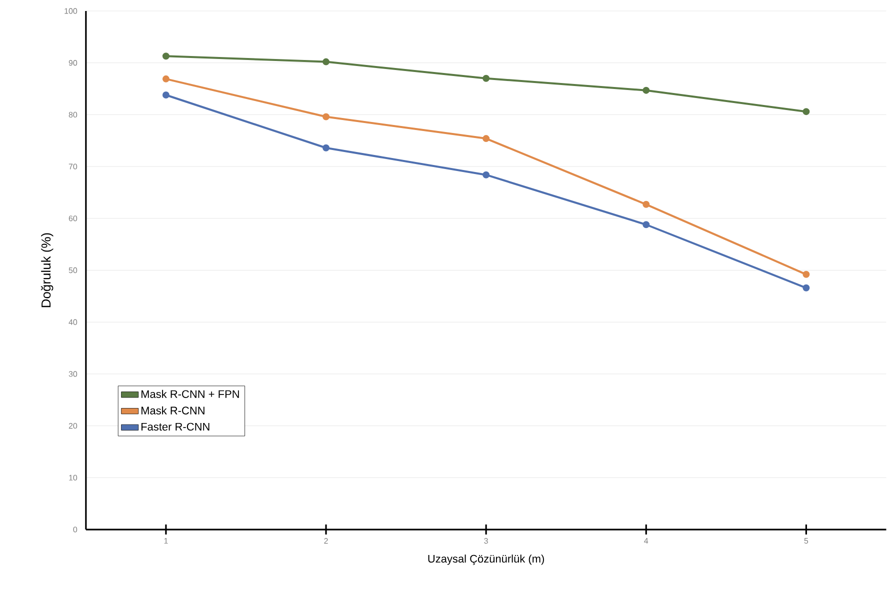  Describe the element at coordinates (486, 559) in the screenshot. I see `x-axis-title: Uzaysal Çözünürlük (m)` at that location.